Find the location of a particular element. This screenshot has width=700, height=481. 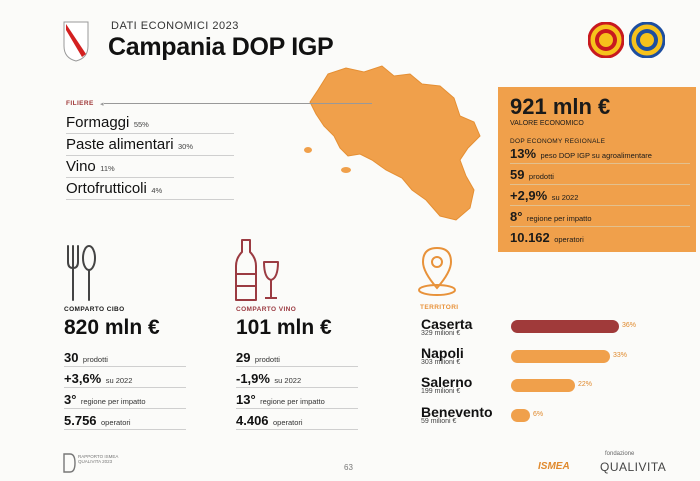

qualivita-logo: QUALIVITA is located at coordinates (633, 467).